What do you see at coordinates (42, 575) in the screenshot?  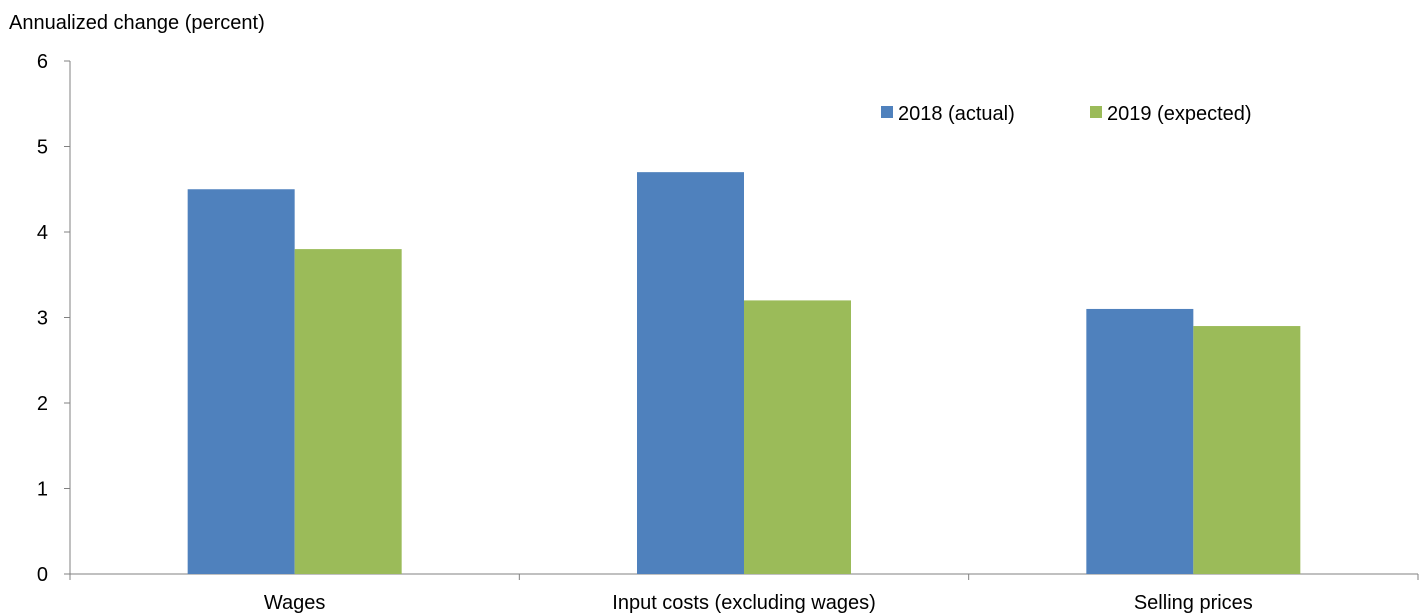 I see `y-tick-label: 0` at bounding box center [42, 575].